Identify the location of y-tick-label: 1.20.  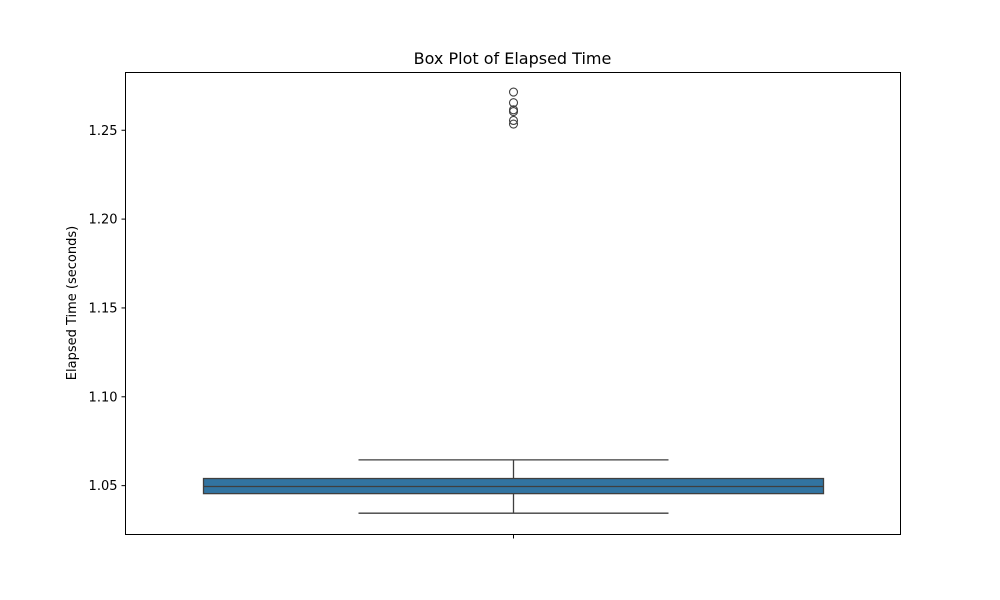
(103, 220).